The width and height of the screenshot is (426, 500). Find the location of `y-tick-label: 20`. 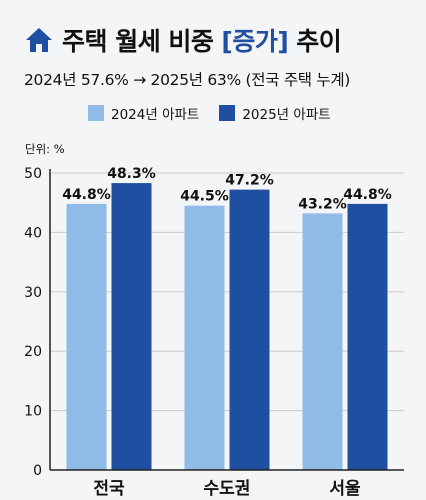

y-tick-label: 20 is located at coordinates (33, 352).